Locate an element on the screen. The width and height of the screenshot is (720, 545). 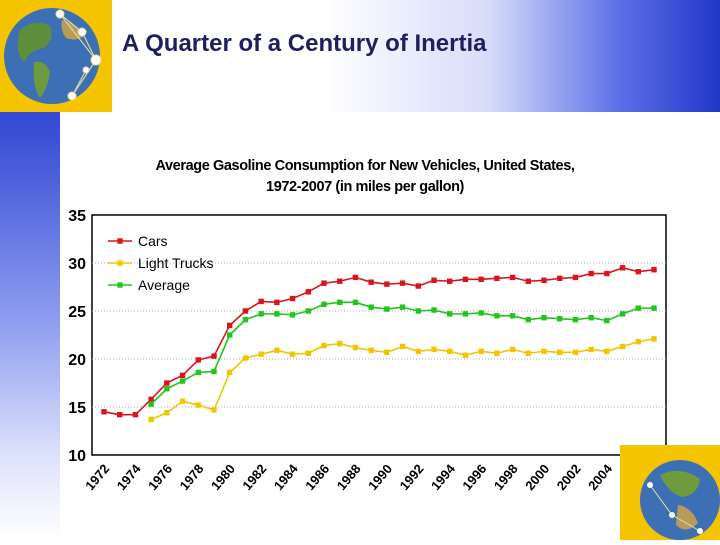
x-tick-label: 1990 is located at coordinates (380, 477).